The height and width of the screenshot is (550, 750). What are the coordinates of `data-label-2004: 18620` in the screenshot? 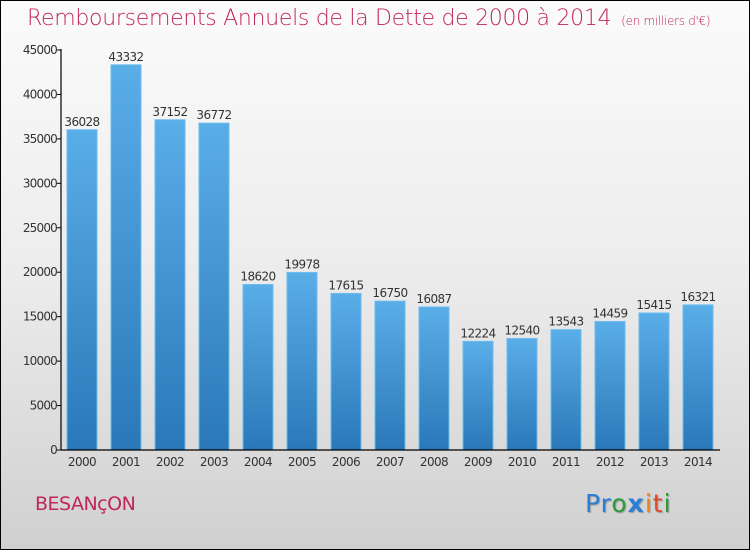 It's located at (257, 276).